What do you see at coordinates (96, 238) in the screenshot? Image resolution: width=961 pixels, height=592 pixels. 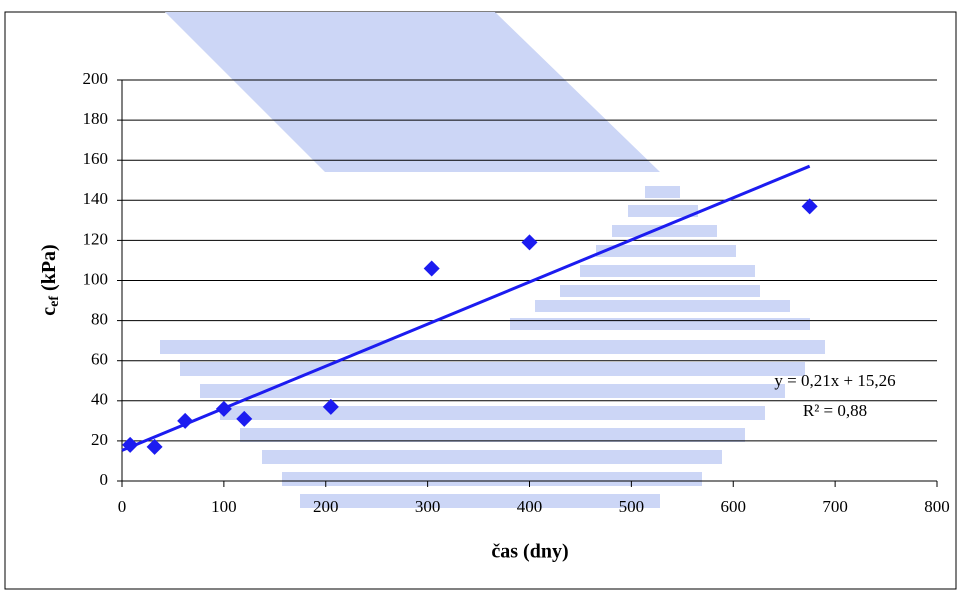 I see `y-tick-label: 120` at bounding box center [96, 238].